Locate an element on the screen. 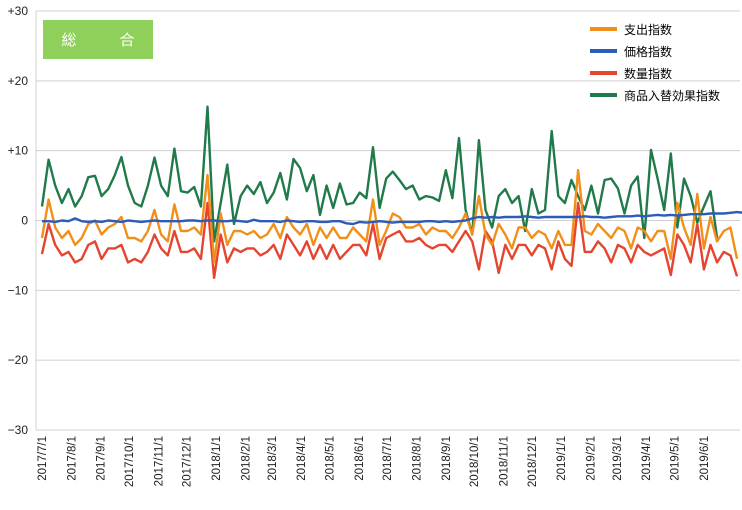  legend-item: 商品入替効果指数 is located at coordinates (655, 95).